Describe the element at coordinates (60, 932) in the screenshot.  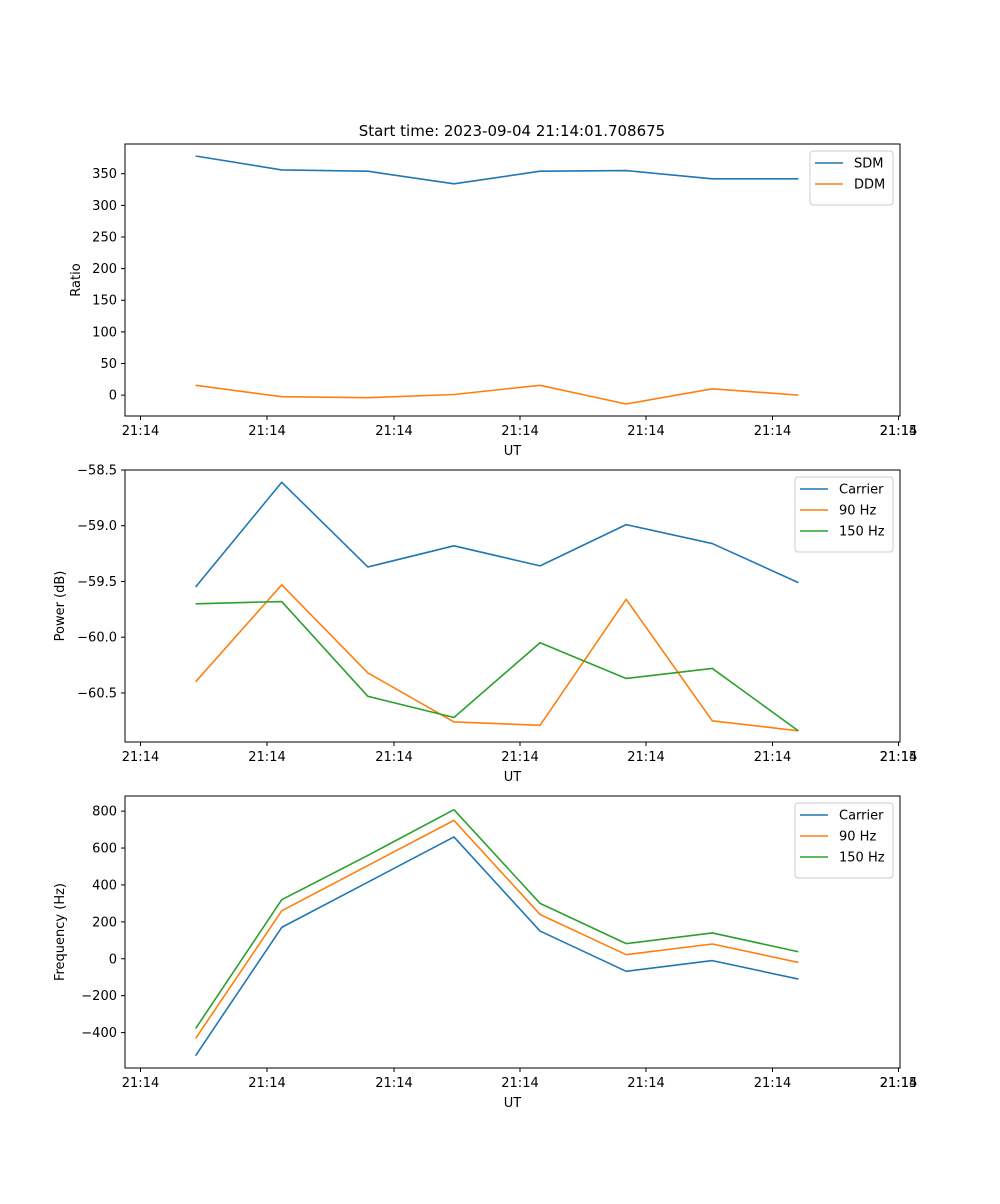
I see `y-axis-label: Frequency (Hz)` at that location.